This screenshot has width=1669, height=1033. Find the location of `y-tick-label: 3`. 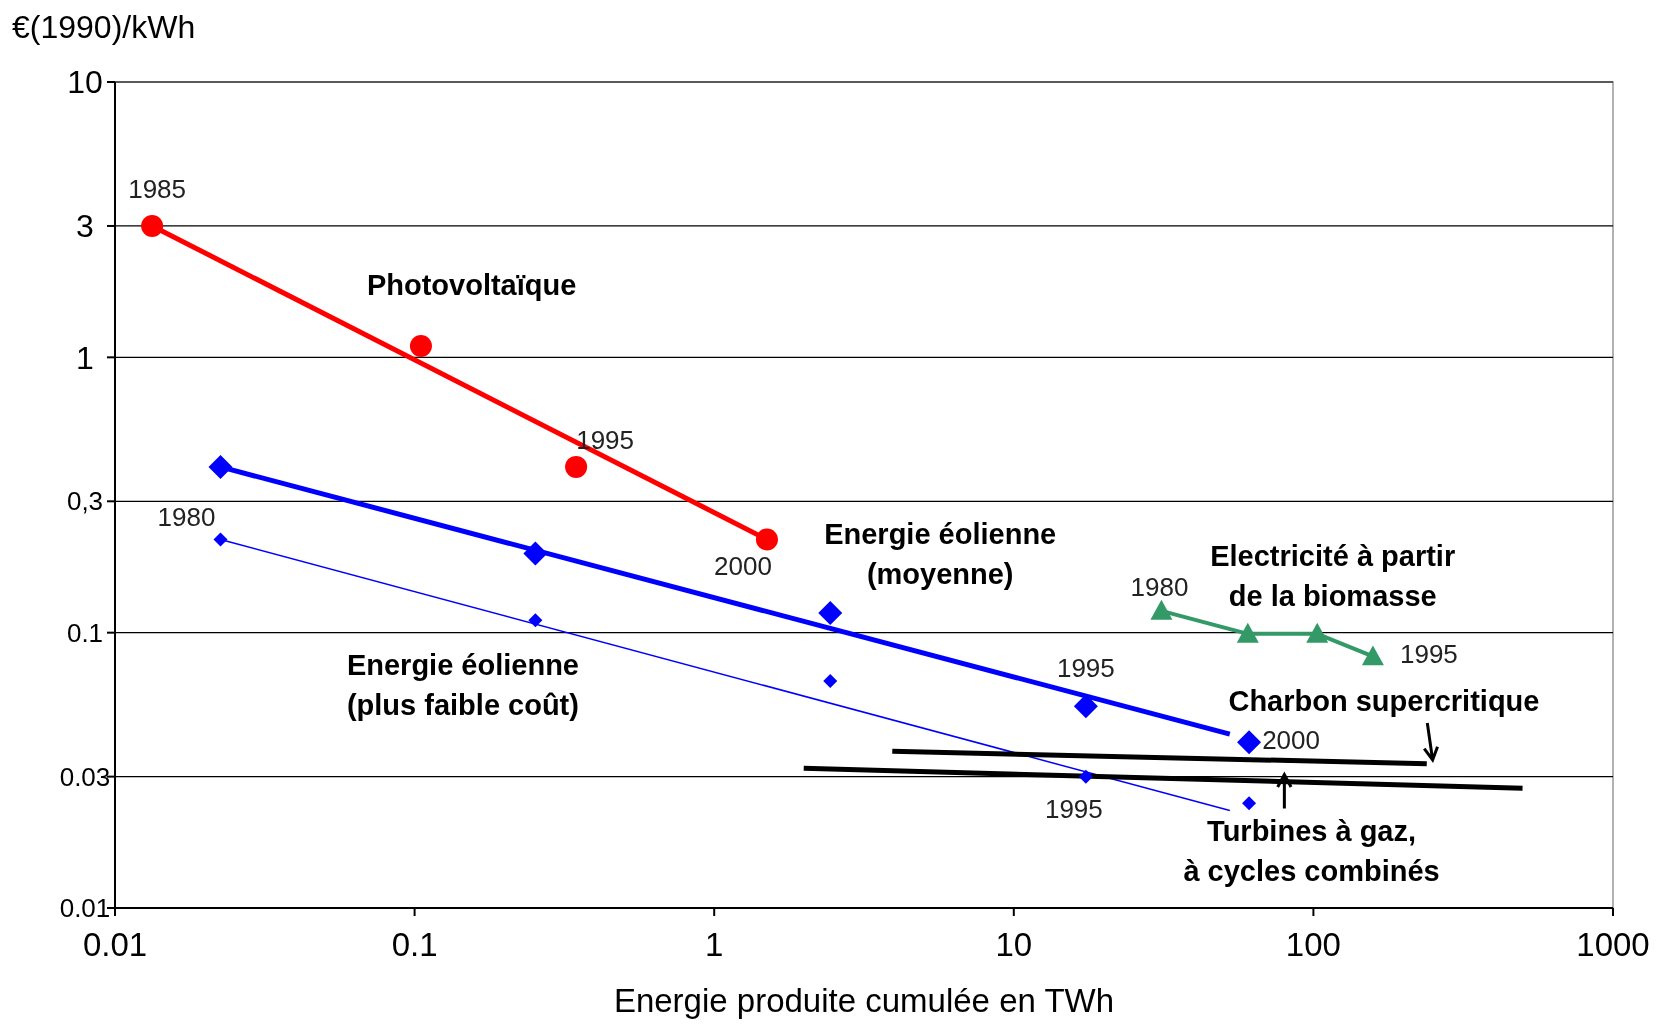

y-tick-label: 3 is located at coordinates (85, 226).